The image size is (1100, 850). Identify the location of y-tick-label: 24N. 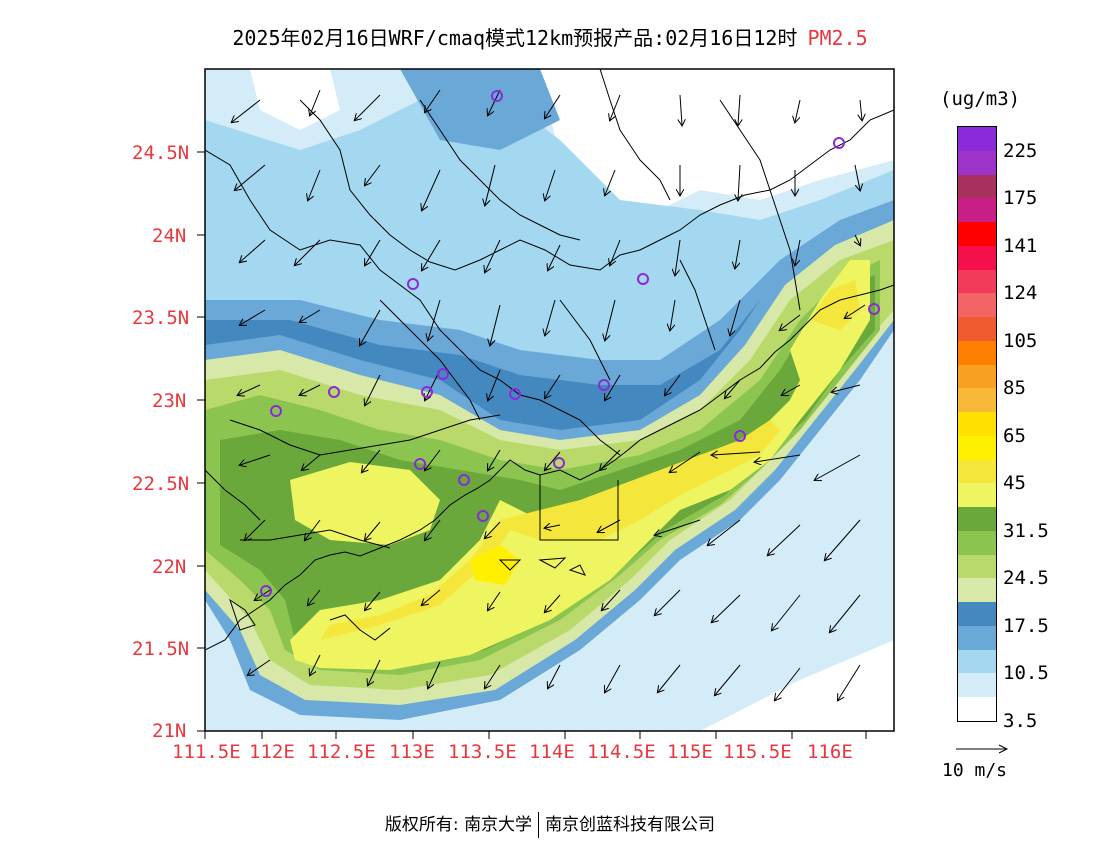
(169, 236).